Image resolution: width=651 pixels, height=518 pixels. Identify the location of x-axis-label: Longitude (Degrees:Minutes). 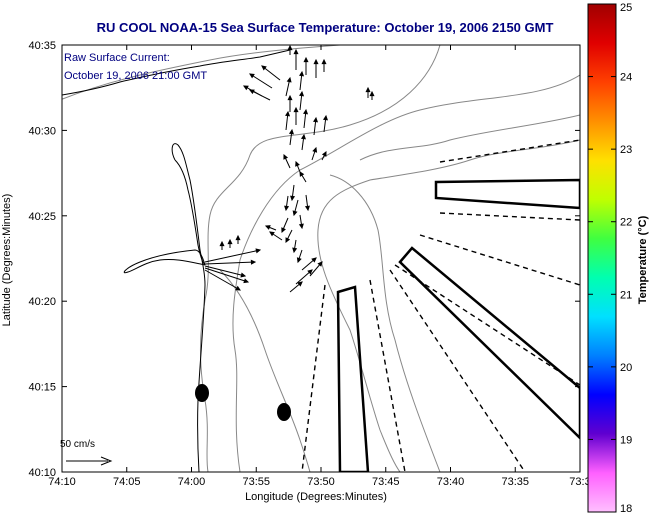
(316, 497).